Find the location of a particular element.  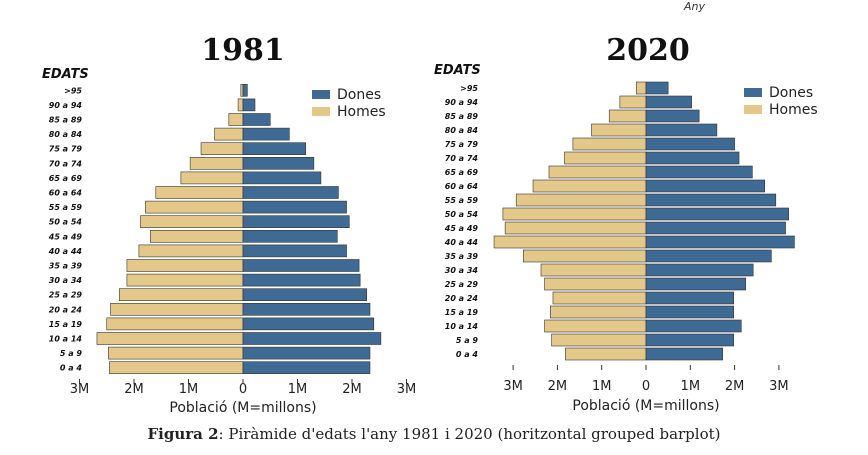

year-header-label: Any is located at coordinates (695, 6).